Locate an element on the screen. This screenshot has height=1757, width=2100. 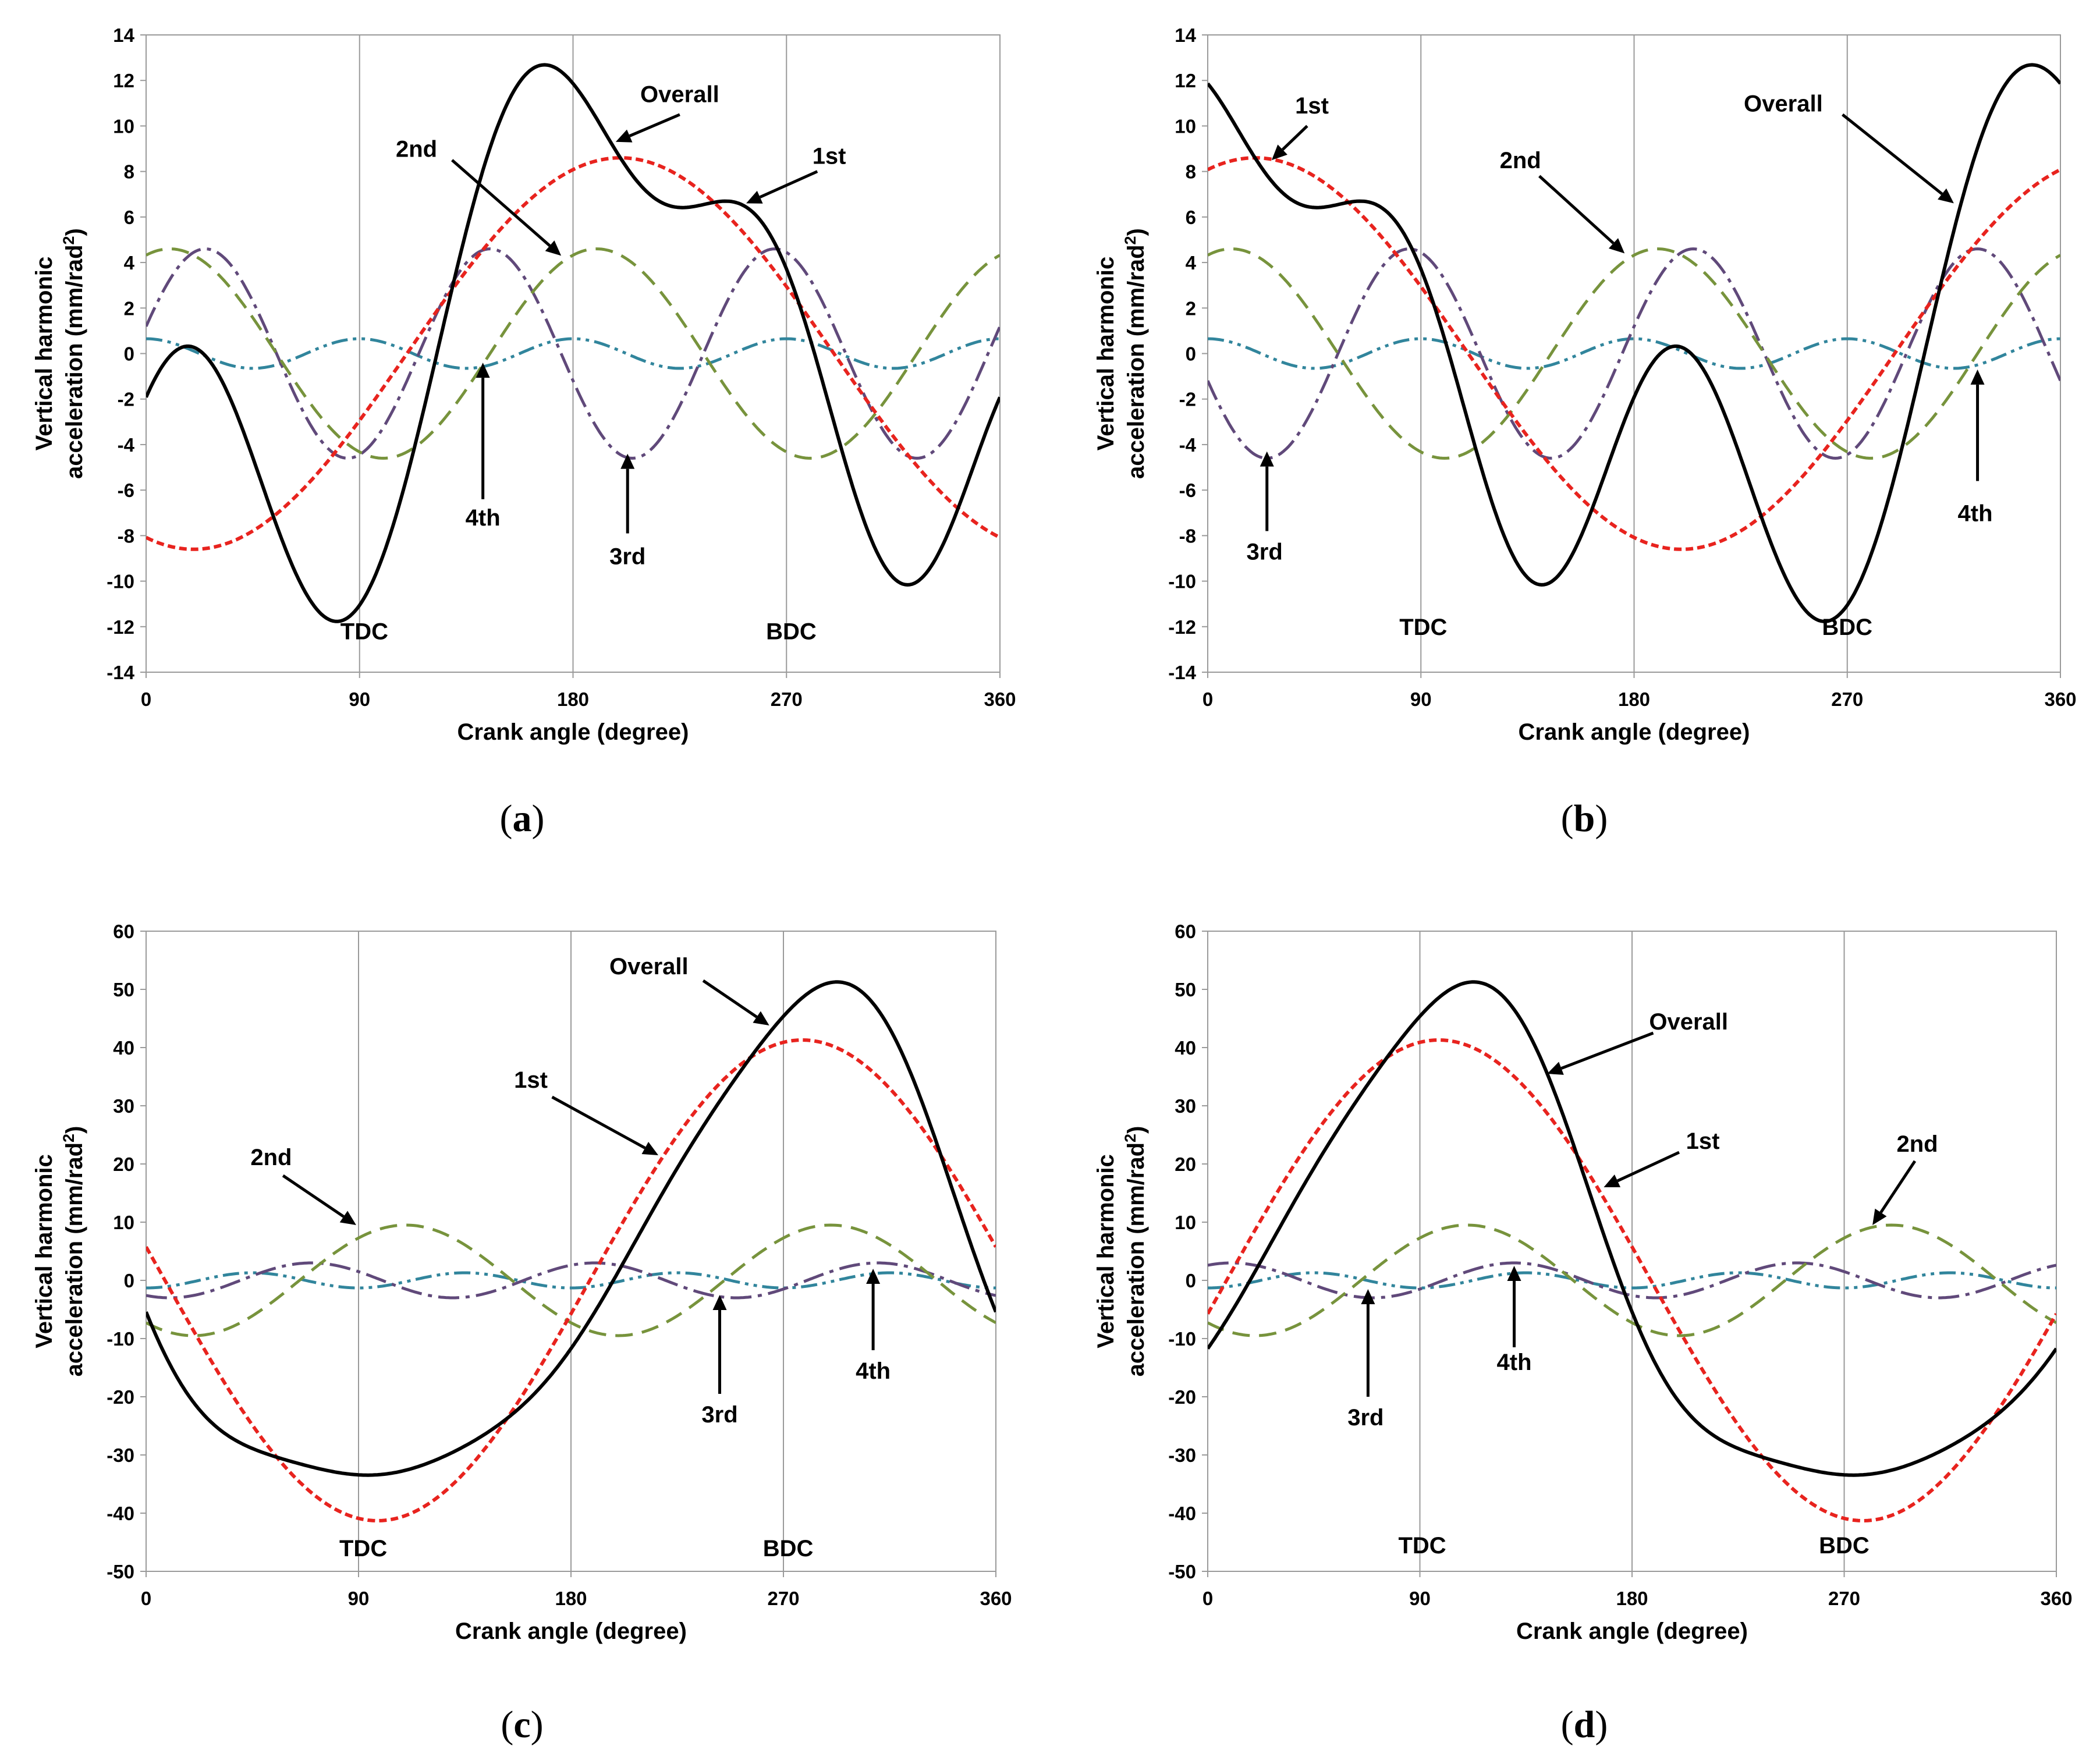
series-overall-line is located at coordinates (1632, 1228).